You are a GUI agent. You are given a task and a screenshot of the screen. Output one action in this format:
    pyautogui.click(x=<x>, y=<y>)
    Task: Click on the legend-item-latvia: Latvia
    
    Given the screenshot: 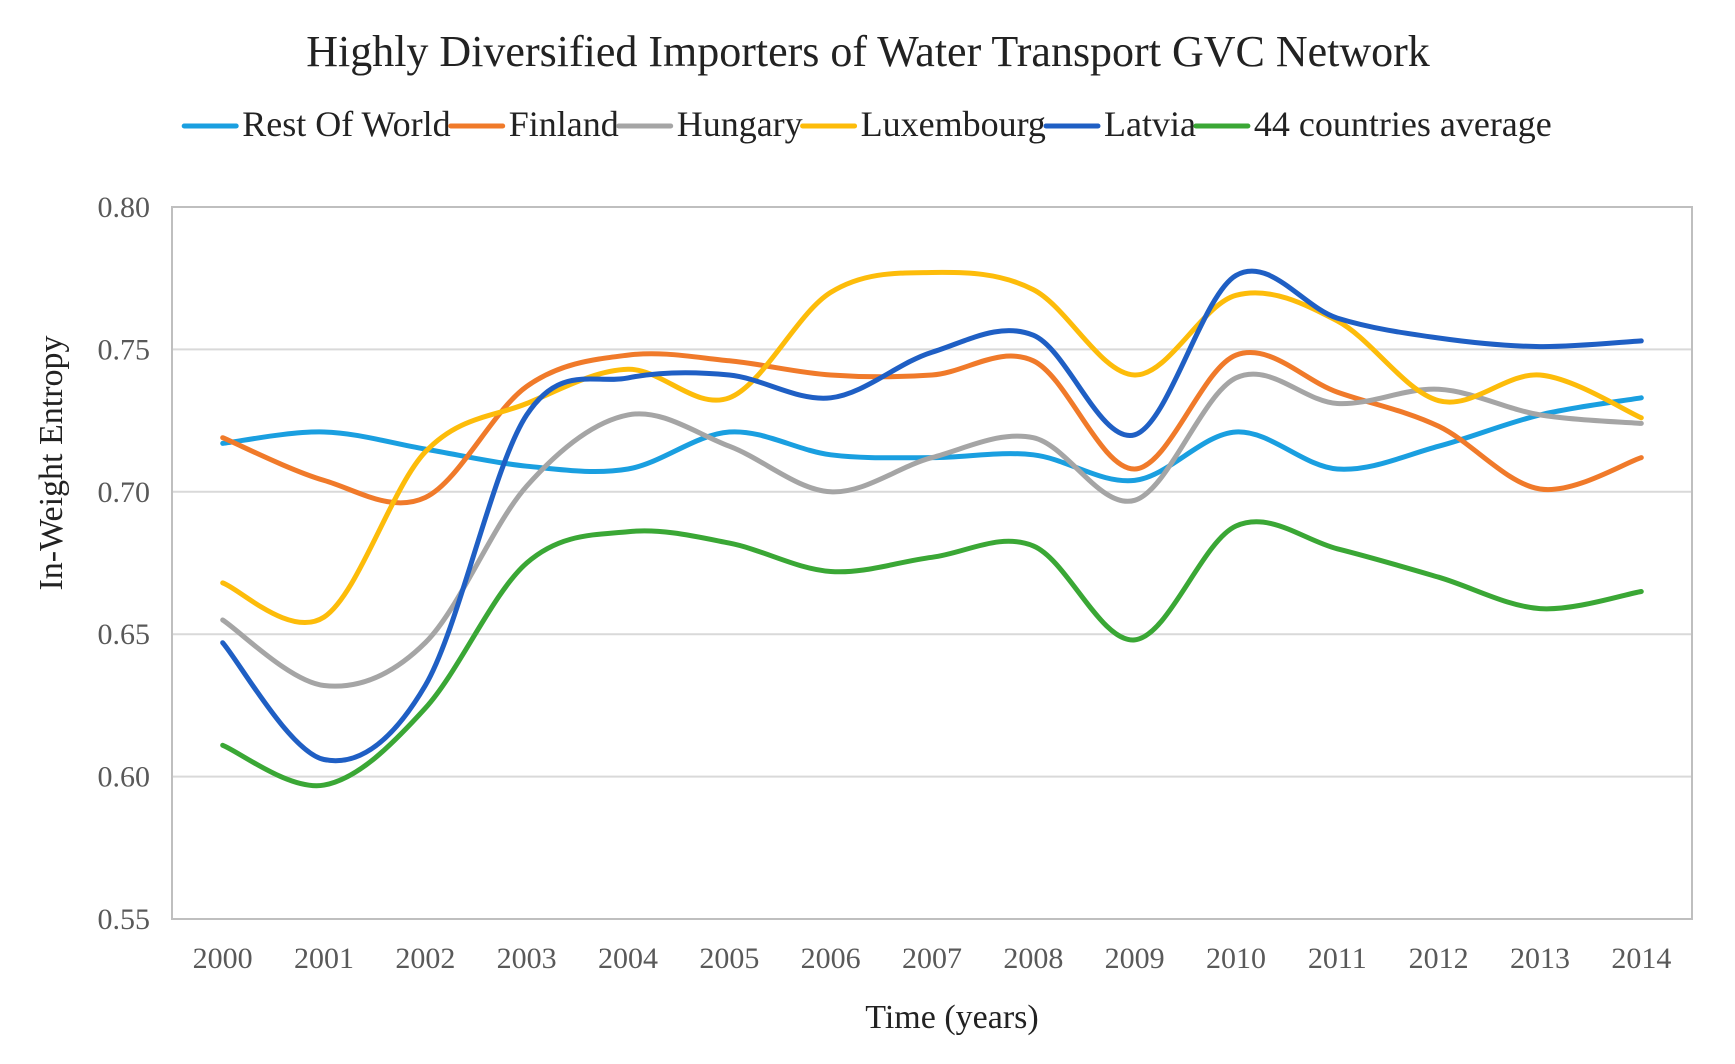 What is the action you would take?
    pyautogui.click(x=1119, y=124)
    